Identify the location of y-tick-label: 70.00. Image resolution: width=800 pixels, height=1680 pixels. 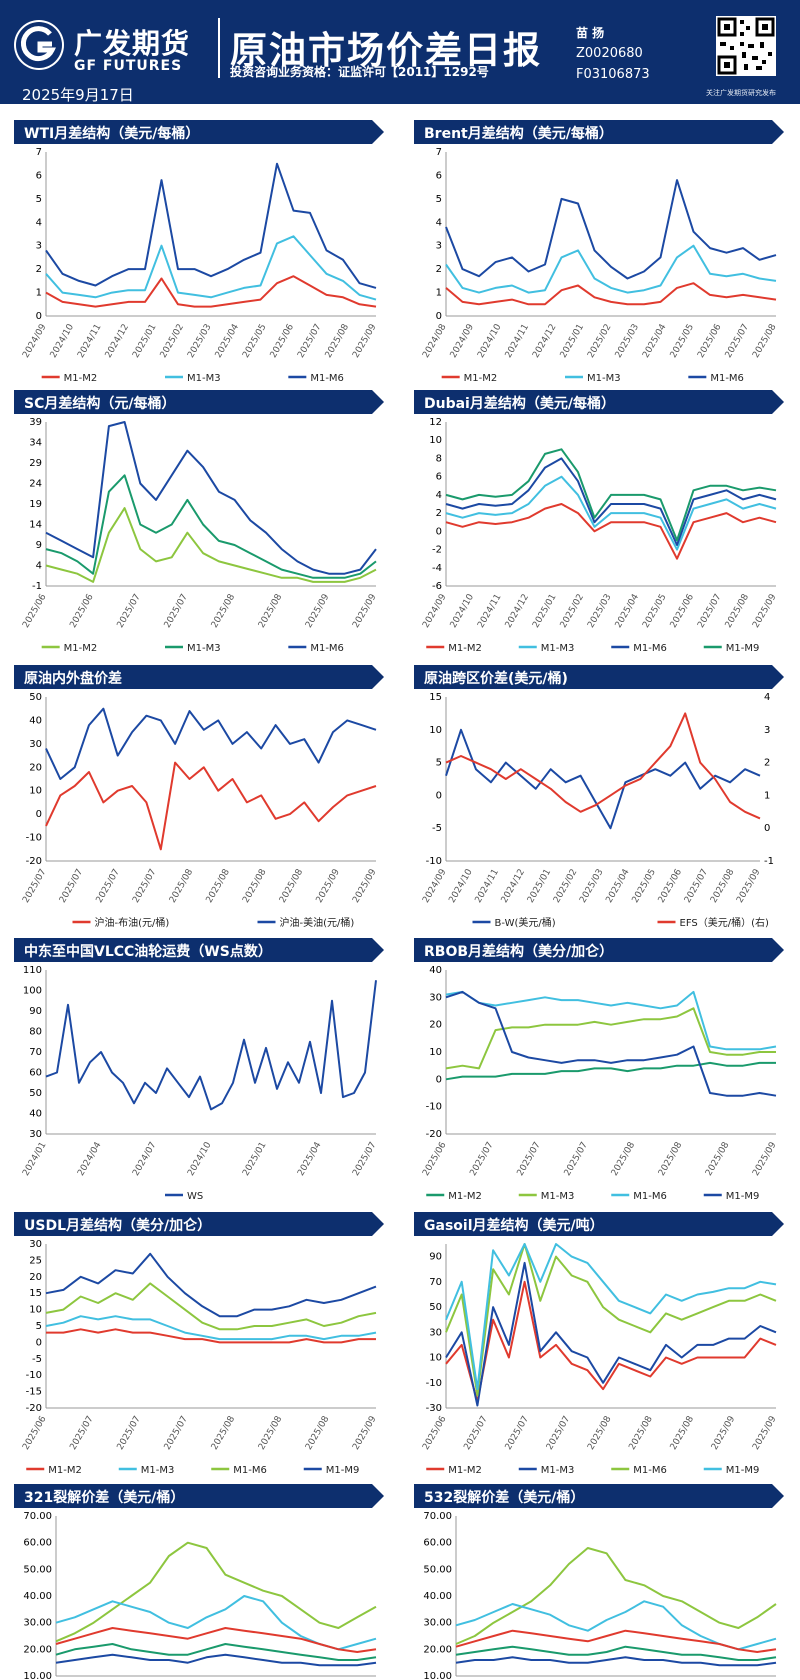
(437, 1516).